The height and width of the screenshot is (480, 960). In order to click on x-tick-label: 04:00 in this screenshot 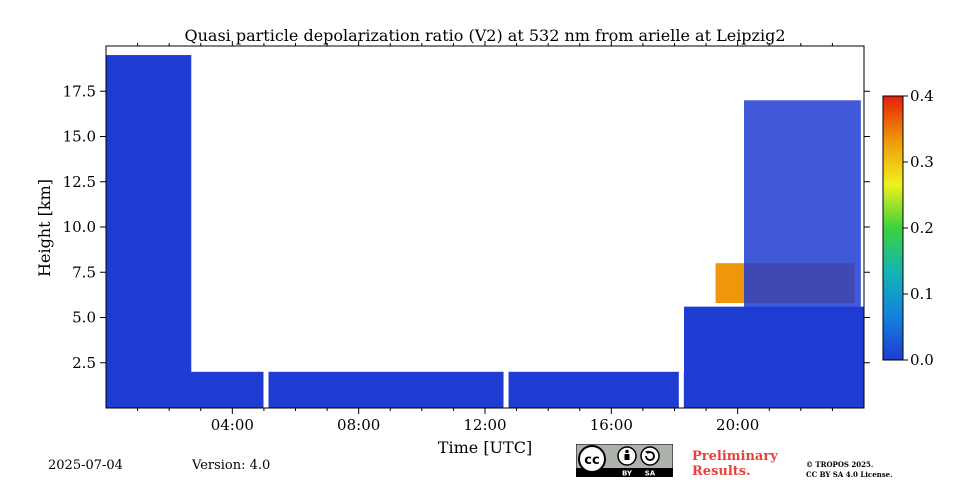, I will do `click(232, 425)`.